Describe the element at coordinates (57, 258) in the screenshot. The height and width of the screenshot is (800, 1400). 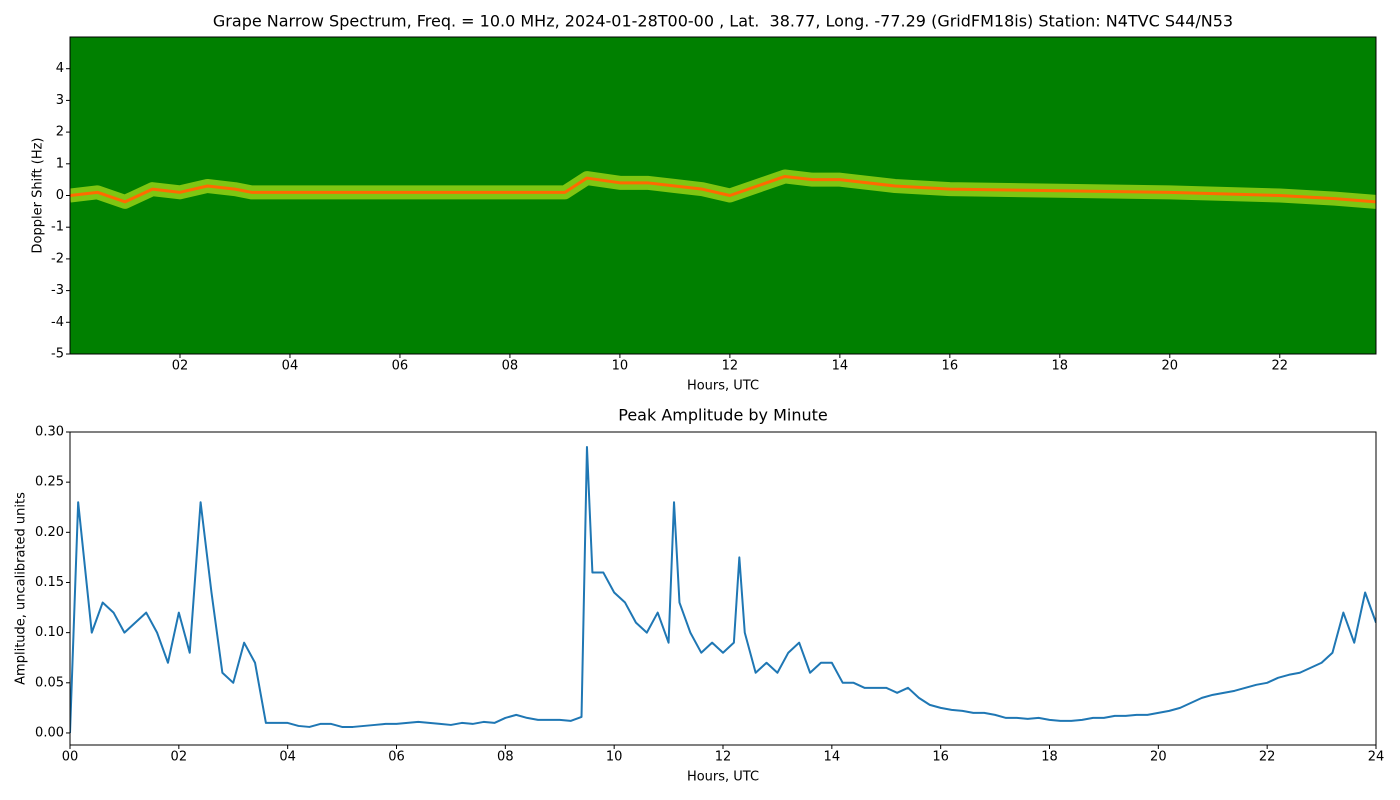
I see `y-tick-label: -2` at that location.